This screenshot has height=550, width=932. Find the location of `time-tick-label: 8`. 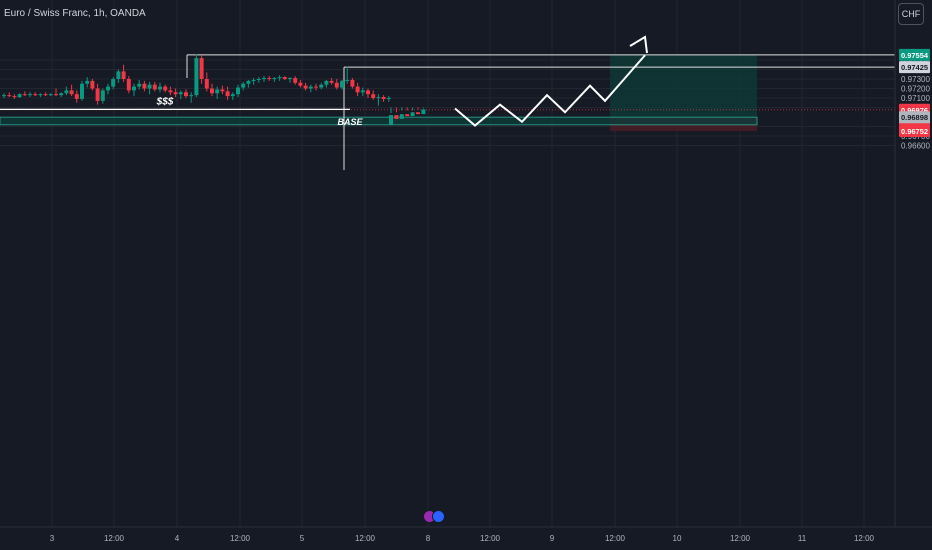

time-tick-label: 8 is located at coordinates (428, 538).